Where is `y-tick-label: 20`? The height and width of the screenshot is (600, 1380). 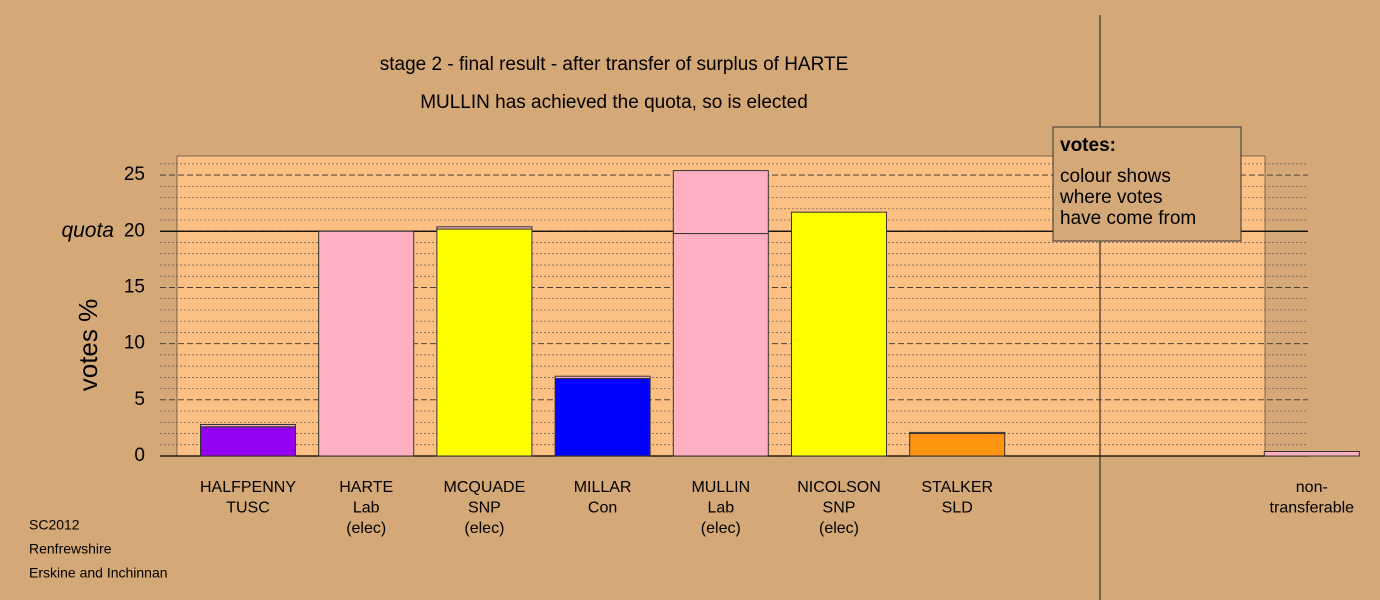 y-tick-label: 20 is located at coordinates (134, 230).